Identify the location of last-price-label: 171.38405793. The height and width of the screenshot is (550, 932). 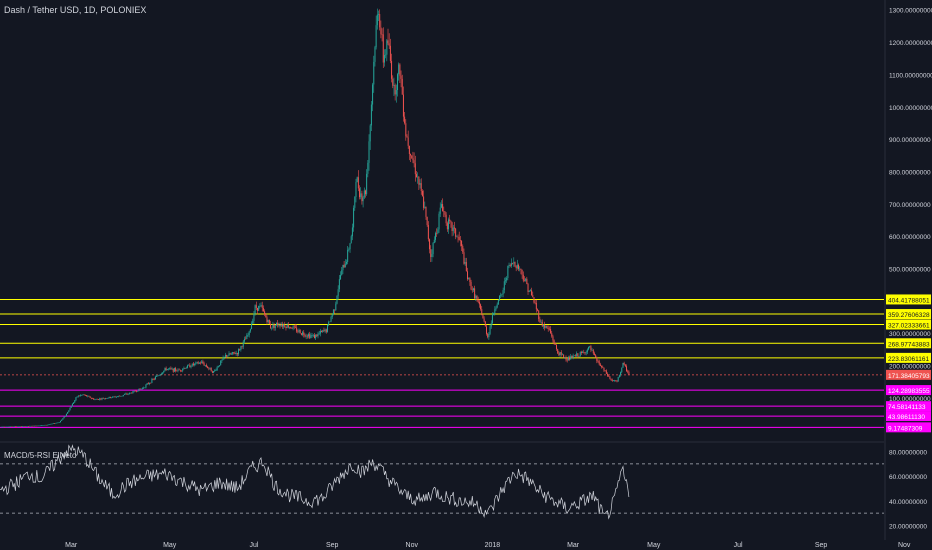
(909, 376).